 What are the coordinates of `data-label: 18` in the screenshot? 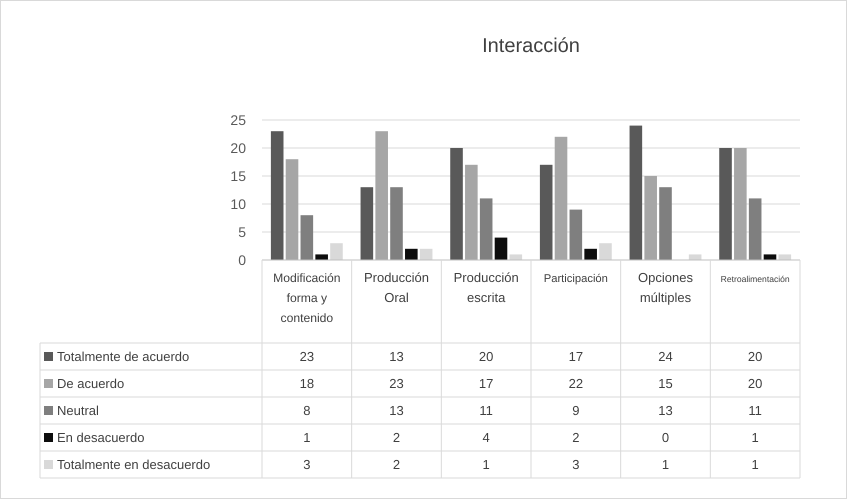 It's located at (307, 383).